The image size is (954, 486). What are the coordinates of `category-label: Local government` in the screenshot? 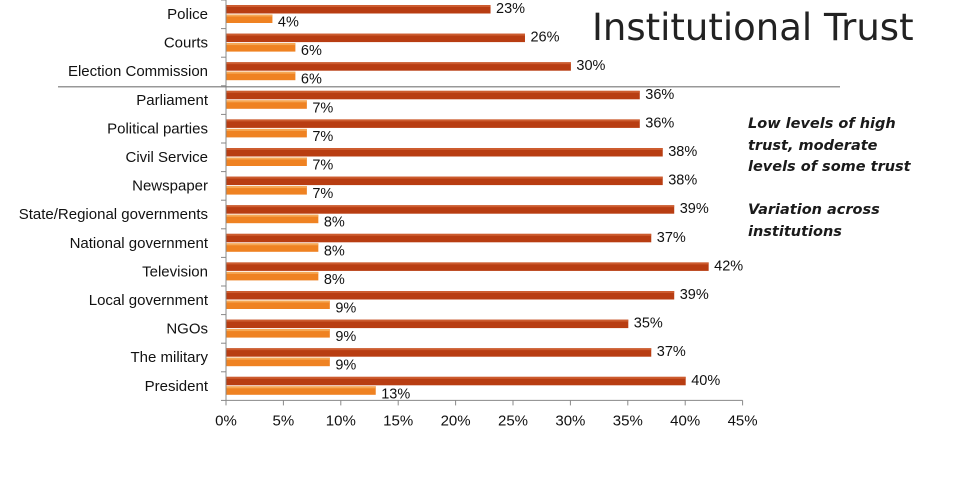 It's located at (149, 300).